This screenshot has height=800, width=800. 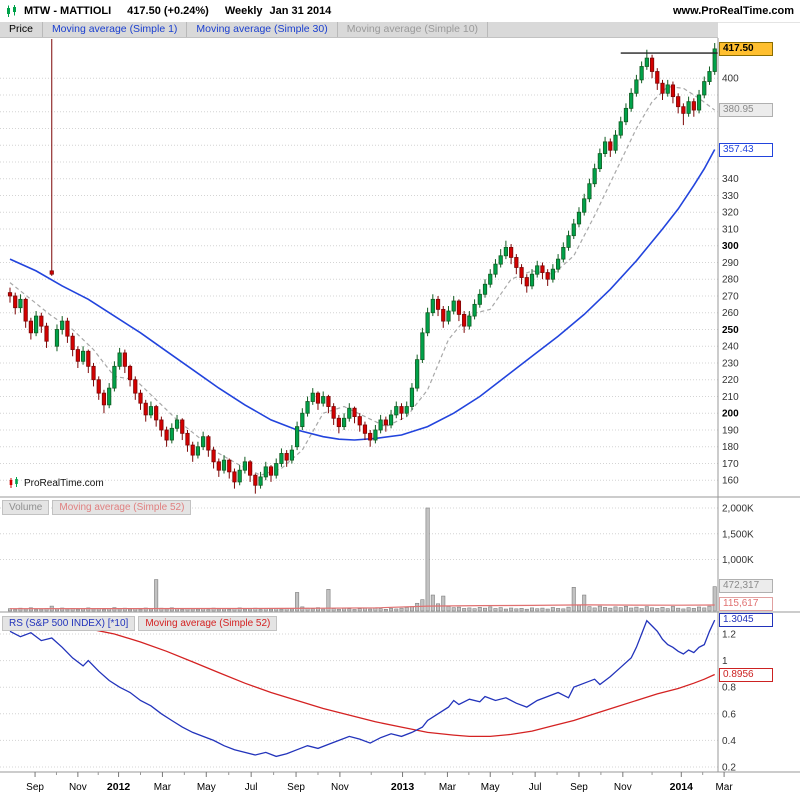 I want to click on volume-pane-legend: Volume Moving average (Simple 52), so click(x=98, y=507).